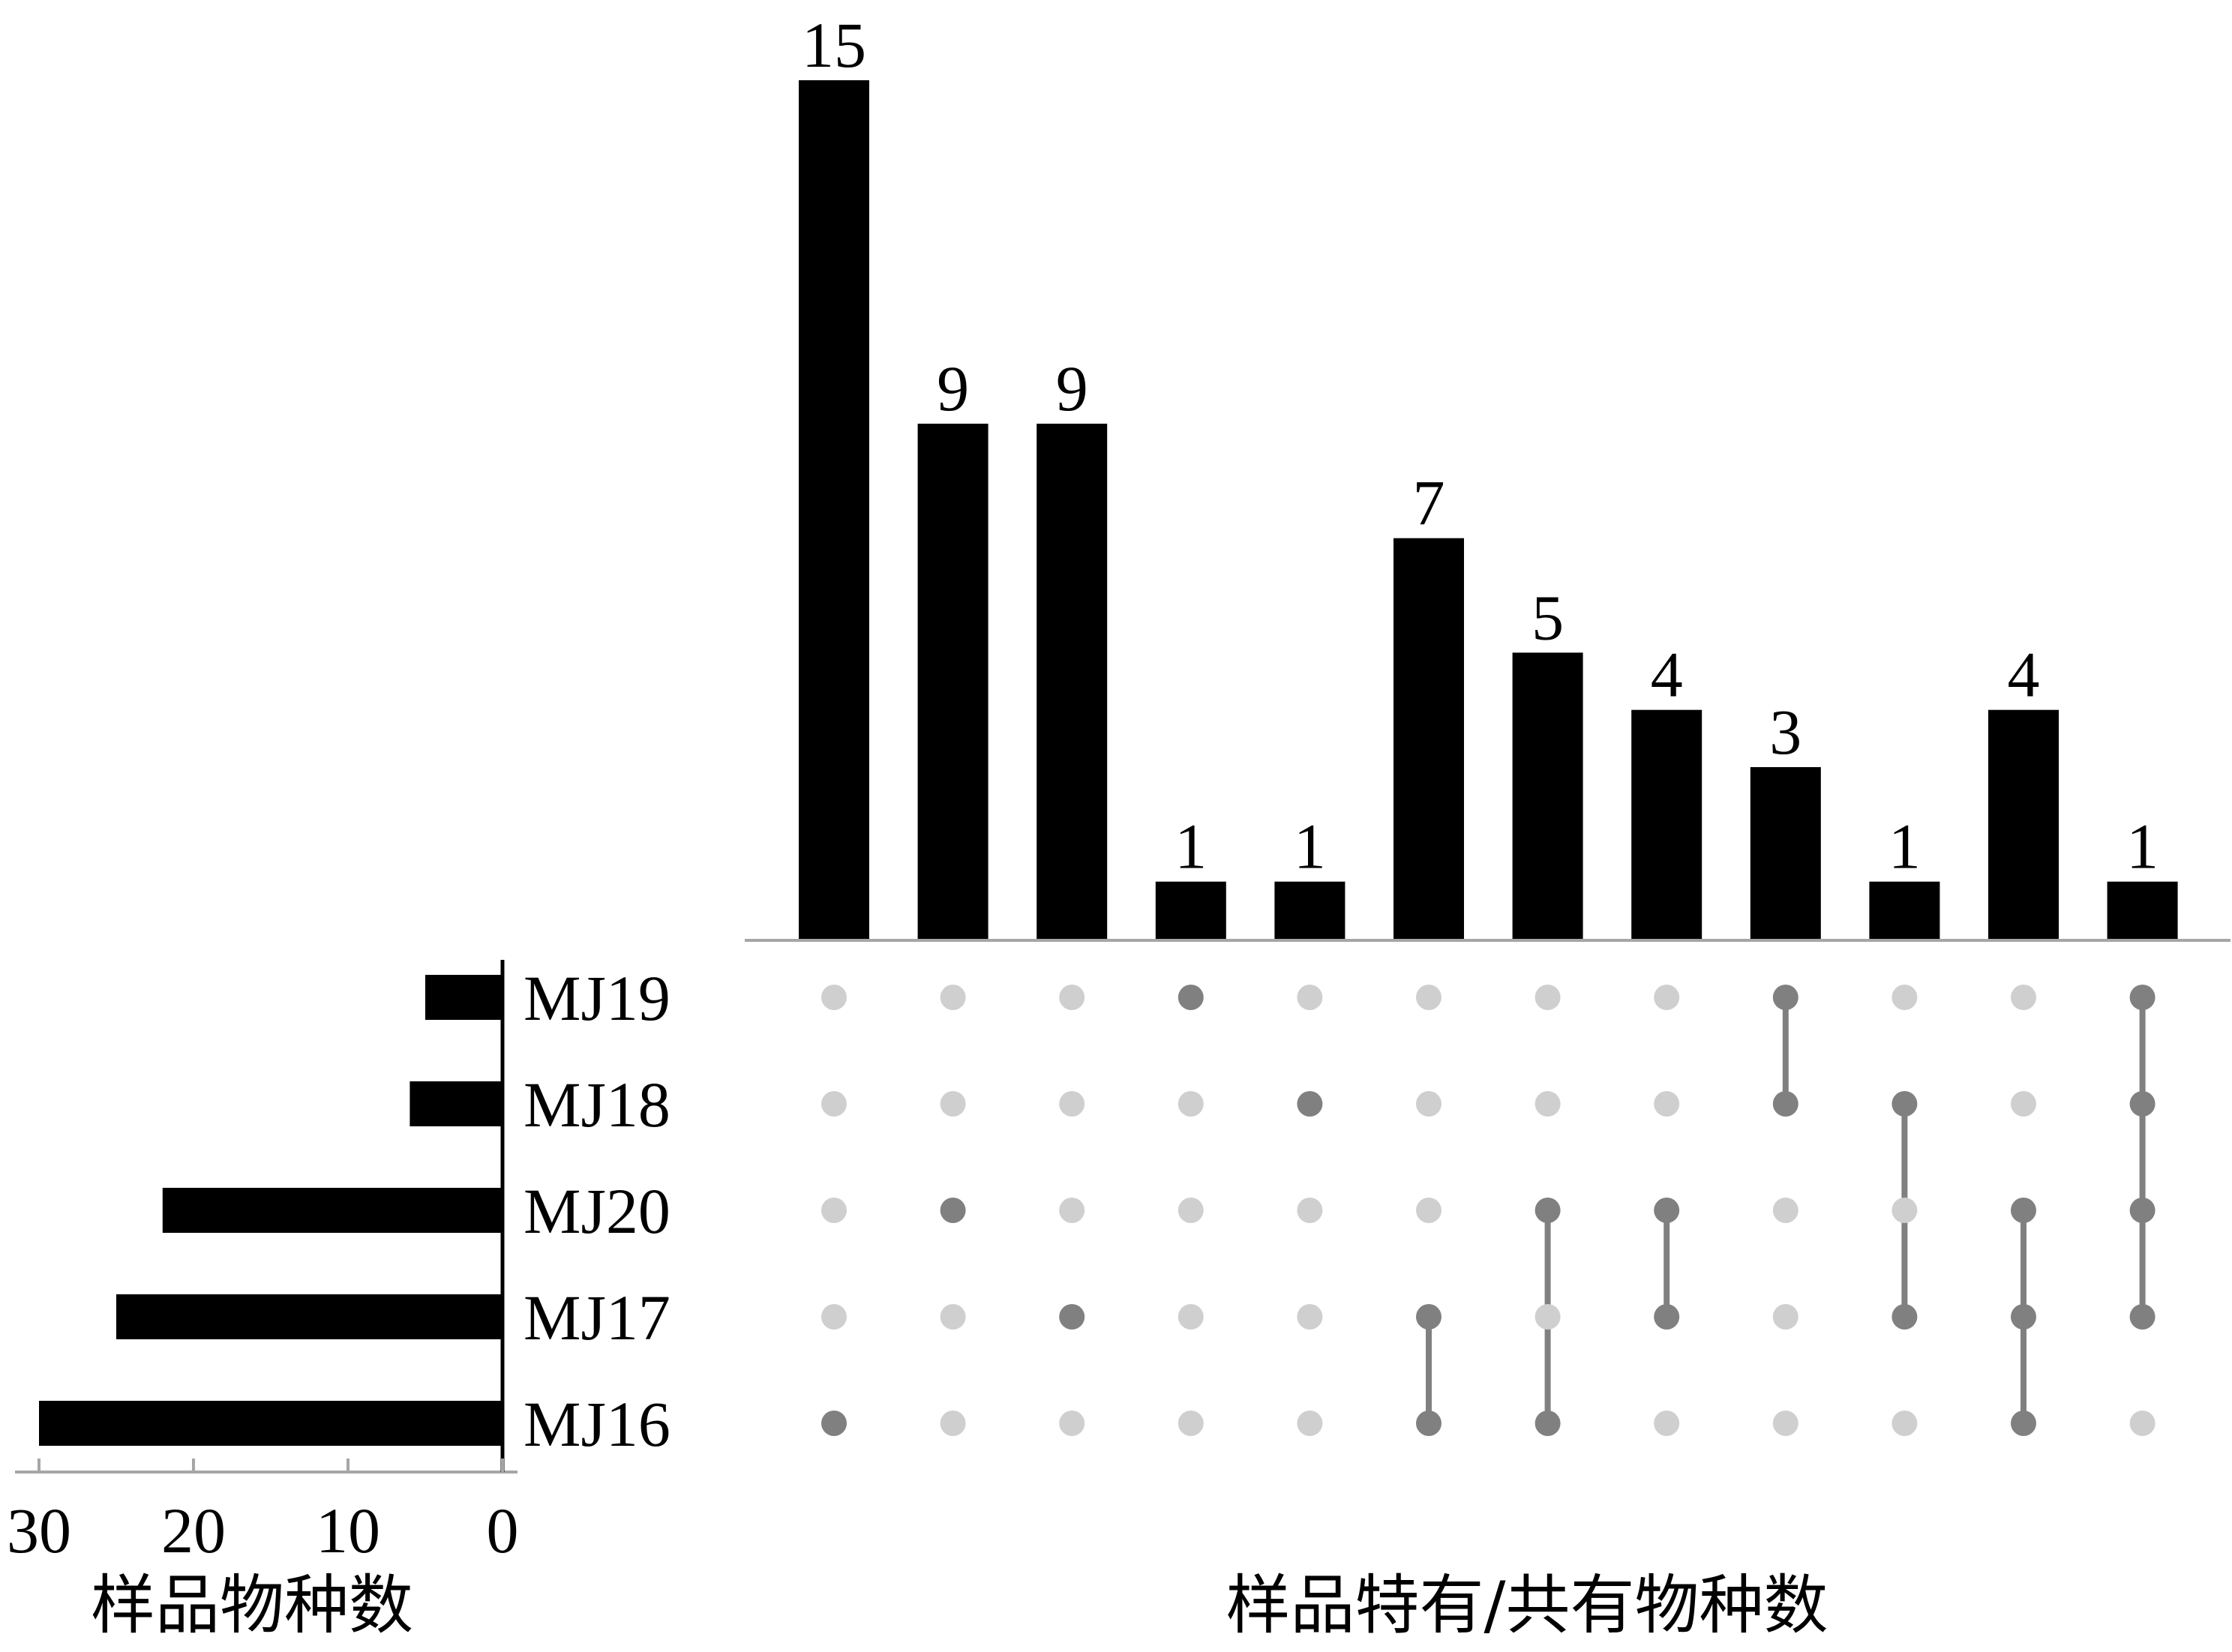 This screenshot has width=2232, height=1652. What do you see at coordinates (1548, 617) in the screenshot?
I see `intersection-bar-label: 5` at bounding box center [1548, 617].